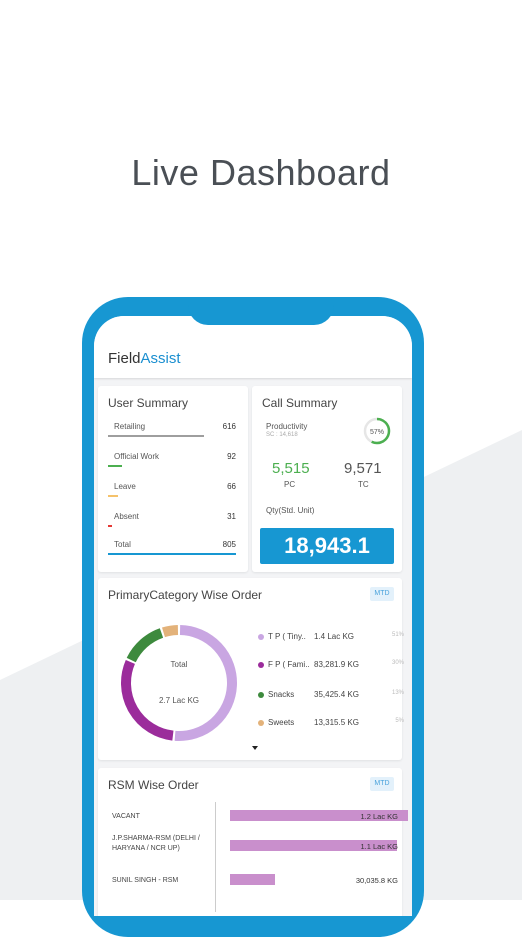 This screenshot has height=937, width=522. Describe the element at coordinates (331, 638) in the screenshot. I see `legend-item: T P ( Tiny.. 1.4 Lac KG 51%` at that location.